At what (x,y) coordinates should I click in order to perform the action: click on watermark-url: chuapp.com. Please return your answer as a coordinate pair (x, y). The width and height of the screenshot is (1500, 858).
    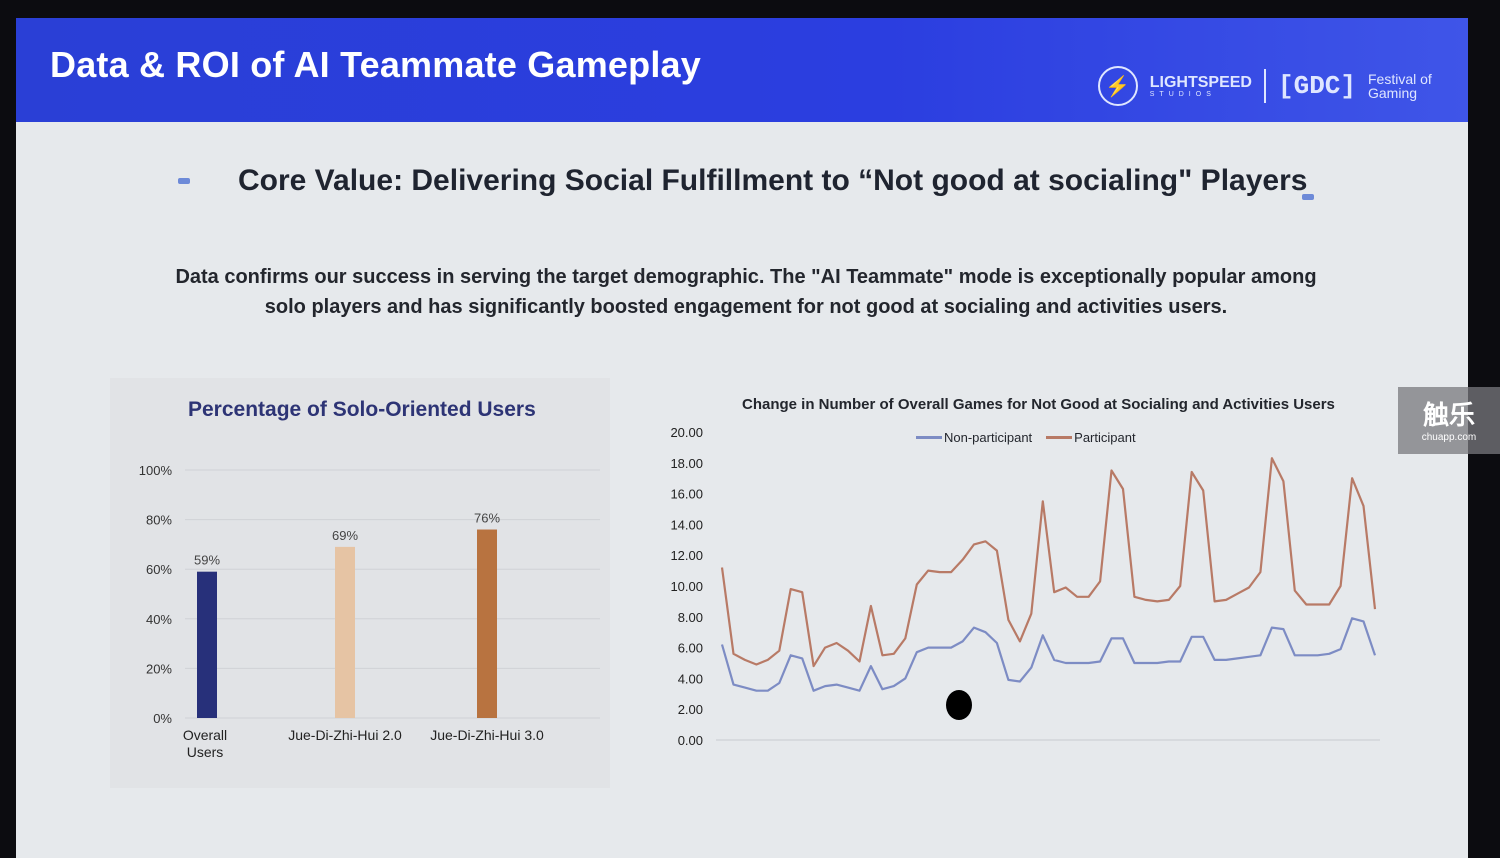
    Looking at the image, I should click on (1449, 437).